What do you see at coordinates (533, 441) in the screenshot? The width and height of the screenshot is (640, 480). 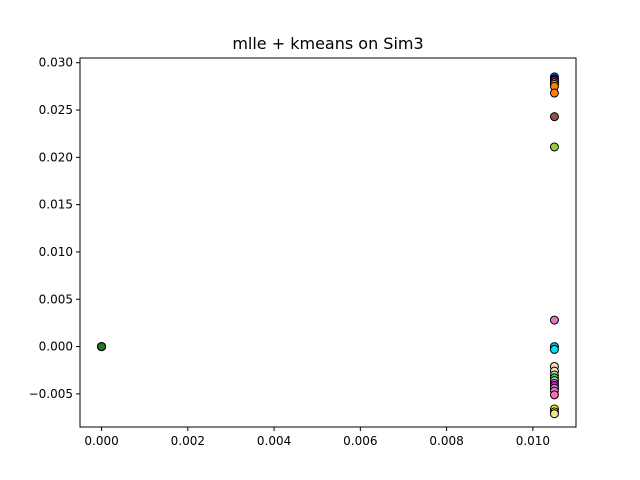 I see `x-tick-label: 0.010` at bounding box center [533, 441].